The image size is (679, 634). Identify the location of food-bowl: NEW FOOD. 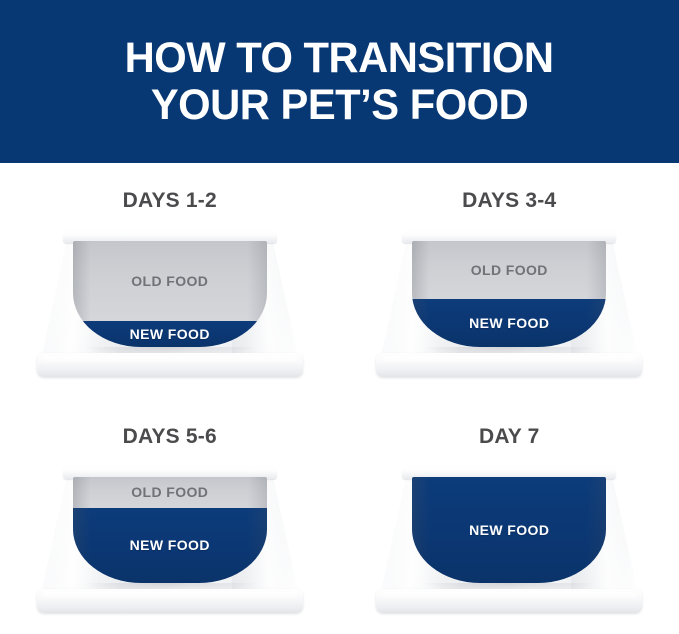
(509, 537).